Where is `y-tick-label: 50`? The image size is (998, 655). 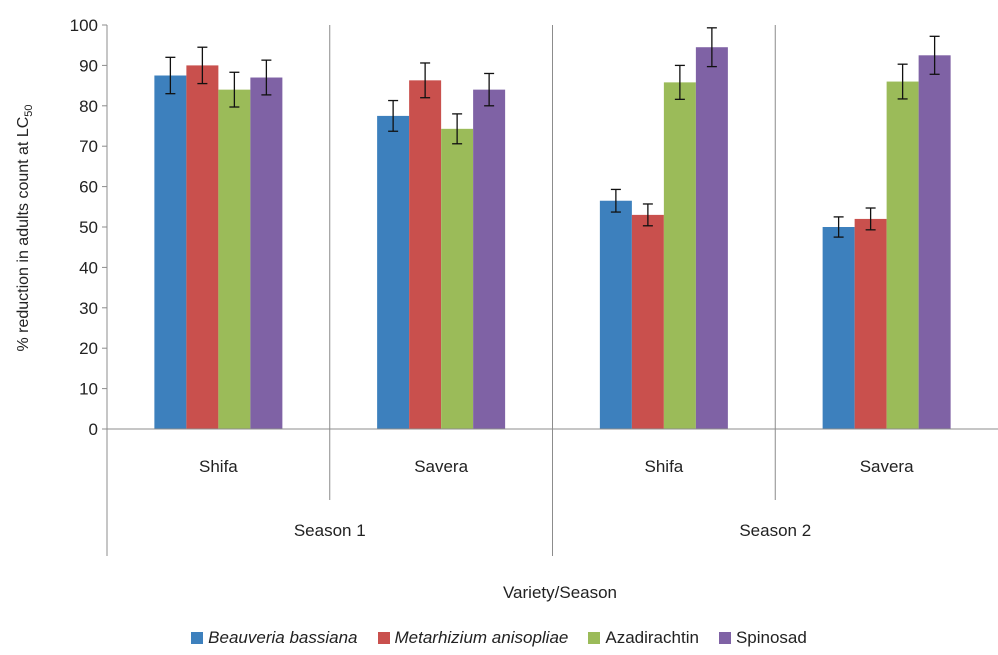 y-tick-label: 50 is located at coordinates (88, 227).